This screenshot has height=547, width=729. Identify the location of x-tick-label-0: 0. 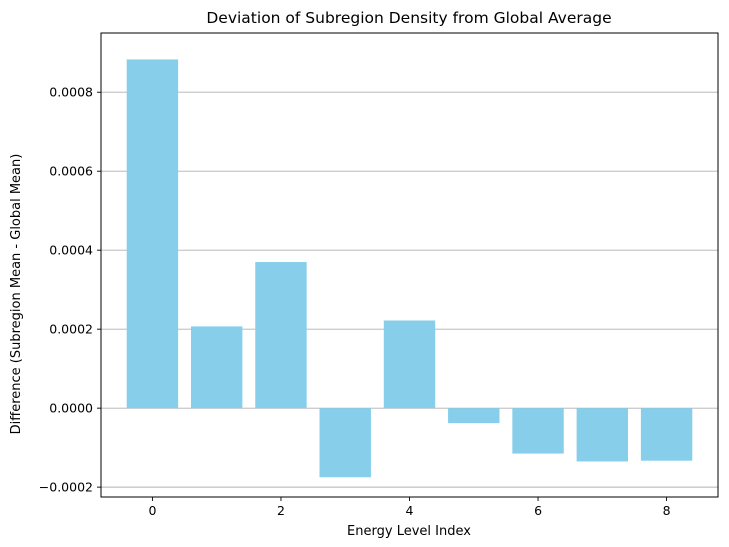
(152, 510).